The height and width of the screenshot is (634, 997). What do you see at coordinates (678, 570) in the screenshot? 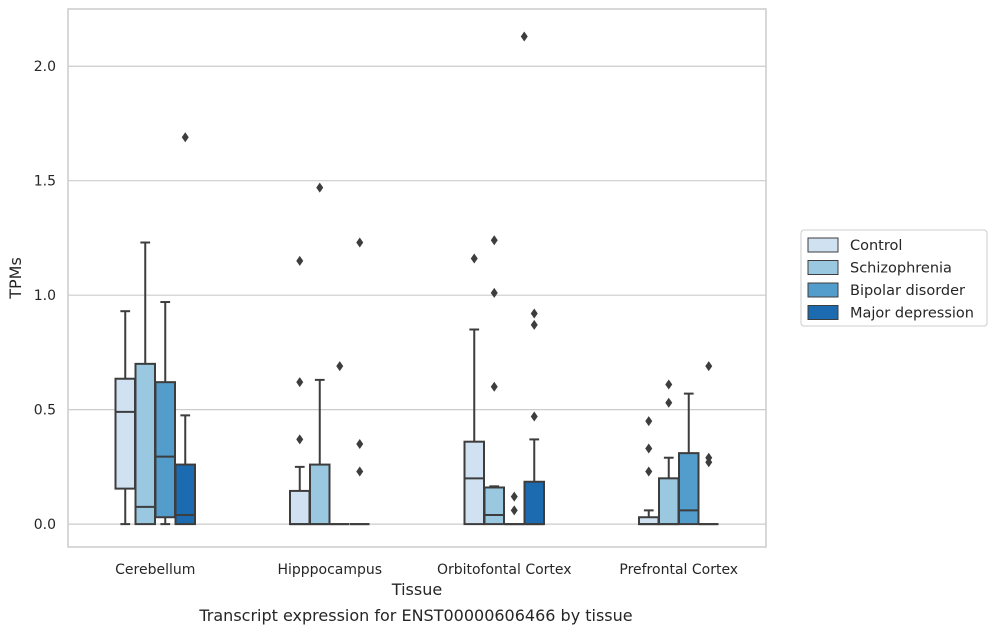
I see `x-tick-label: Prefrontal Cortex` at bounding box center [678, 570].